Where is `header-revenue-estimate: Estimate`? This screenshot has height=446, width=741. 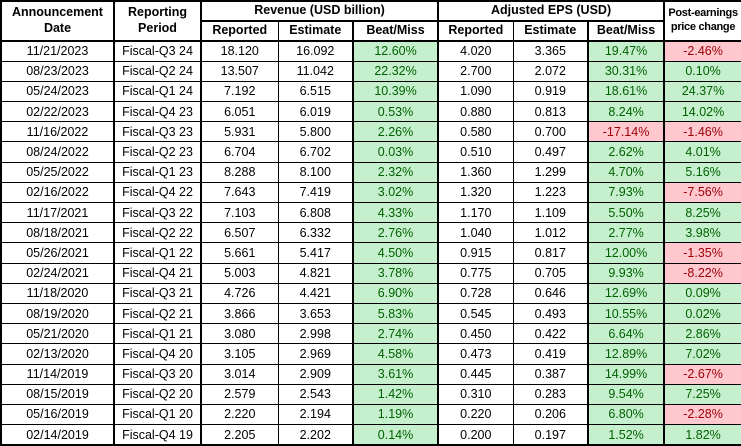 header-revenue-estimate: Estimate is located at coordinates (315, 31).